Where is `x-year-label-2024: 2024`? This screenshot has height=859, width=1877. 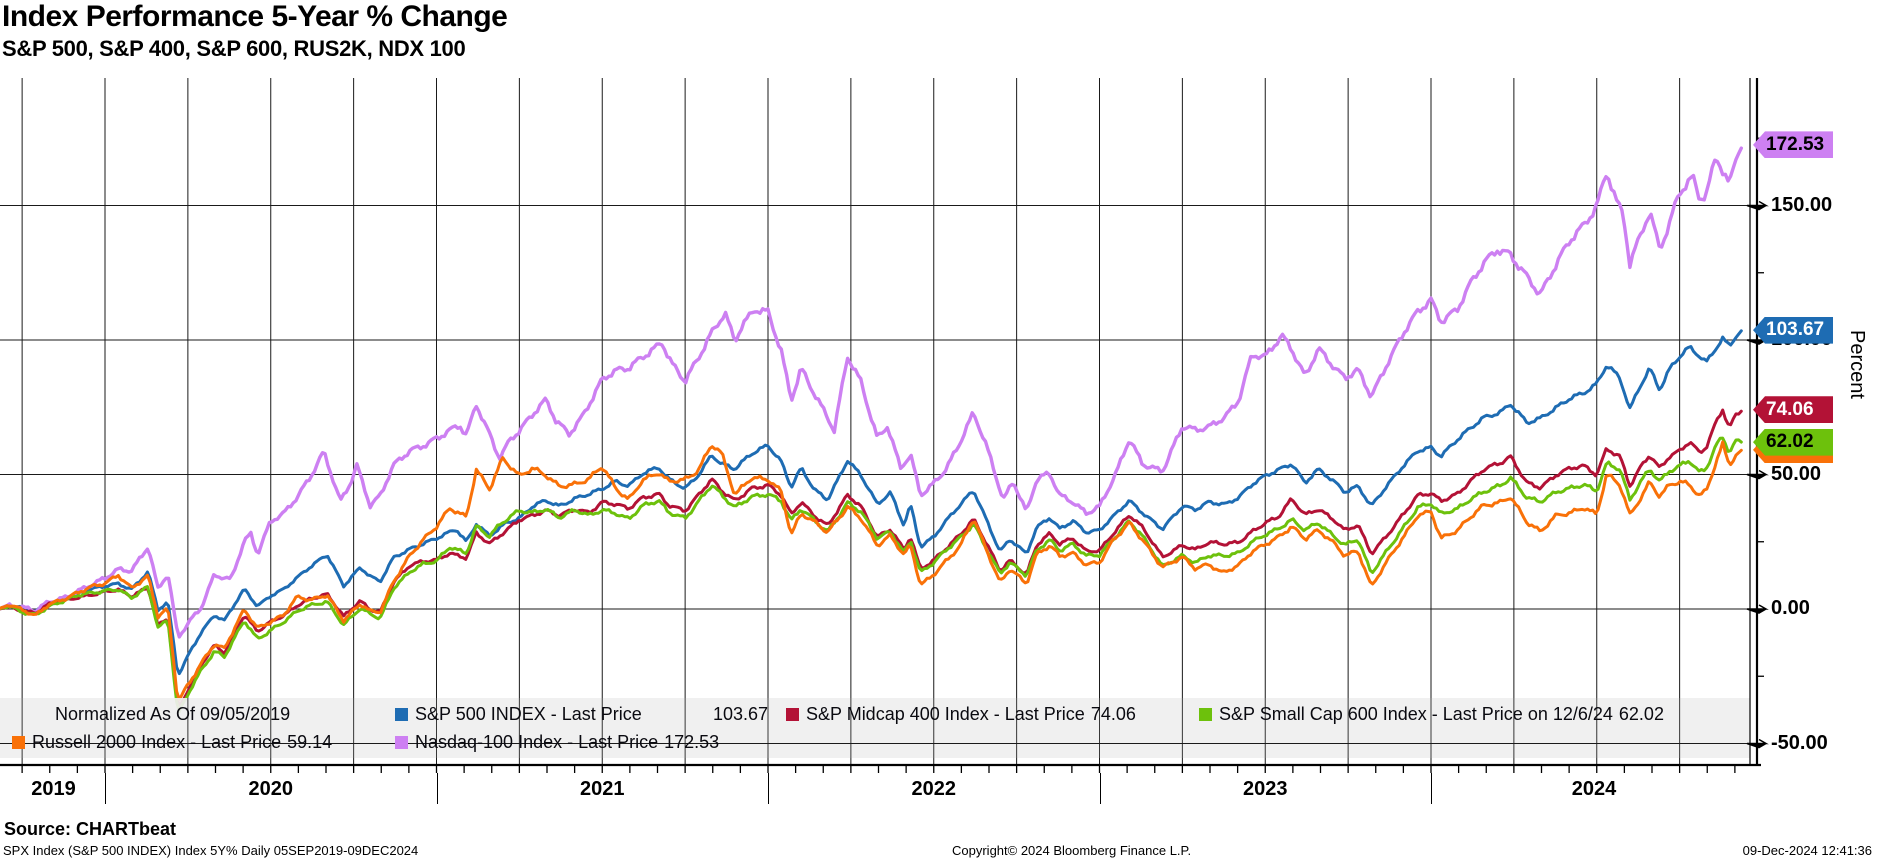
x-year-label-2024: 2024 is located at coordinates (1594, 789).